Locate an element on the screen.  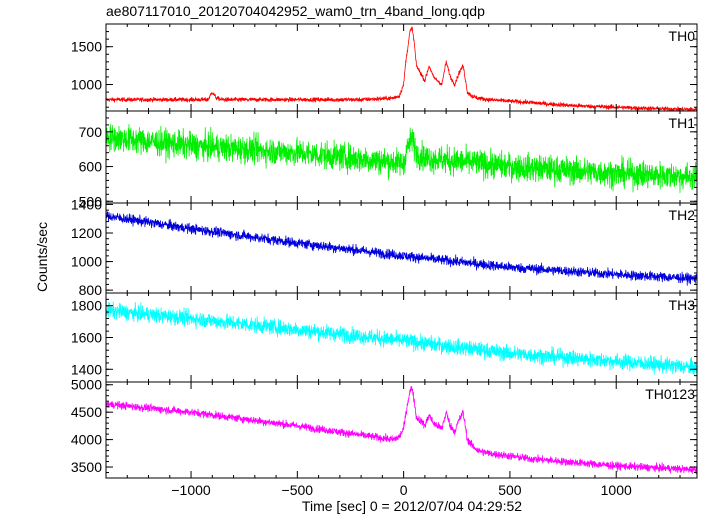
series-th0123 is located at coordinates (401, 430).